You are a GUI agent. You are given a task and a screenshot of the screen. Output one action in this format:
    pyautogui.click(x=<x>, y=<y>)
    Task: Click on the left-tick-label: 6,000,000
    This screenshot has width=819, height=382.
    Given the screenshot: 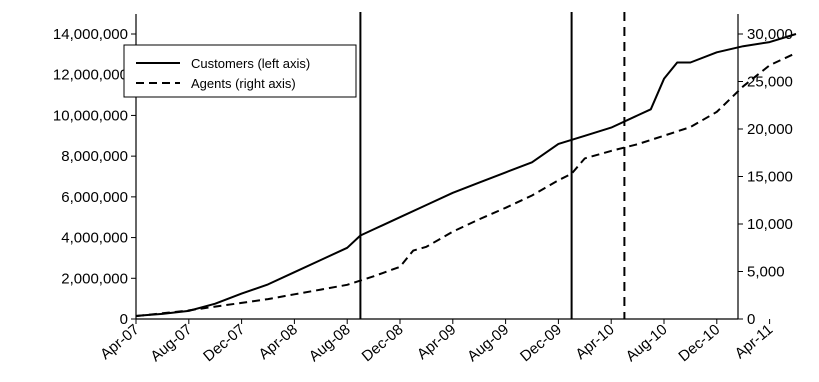 What is the action you would take?
    pyautogui.click(x=94, y=197)
    